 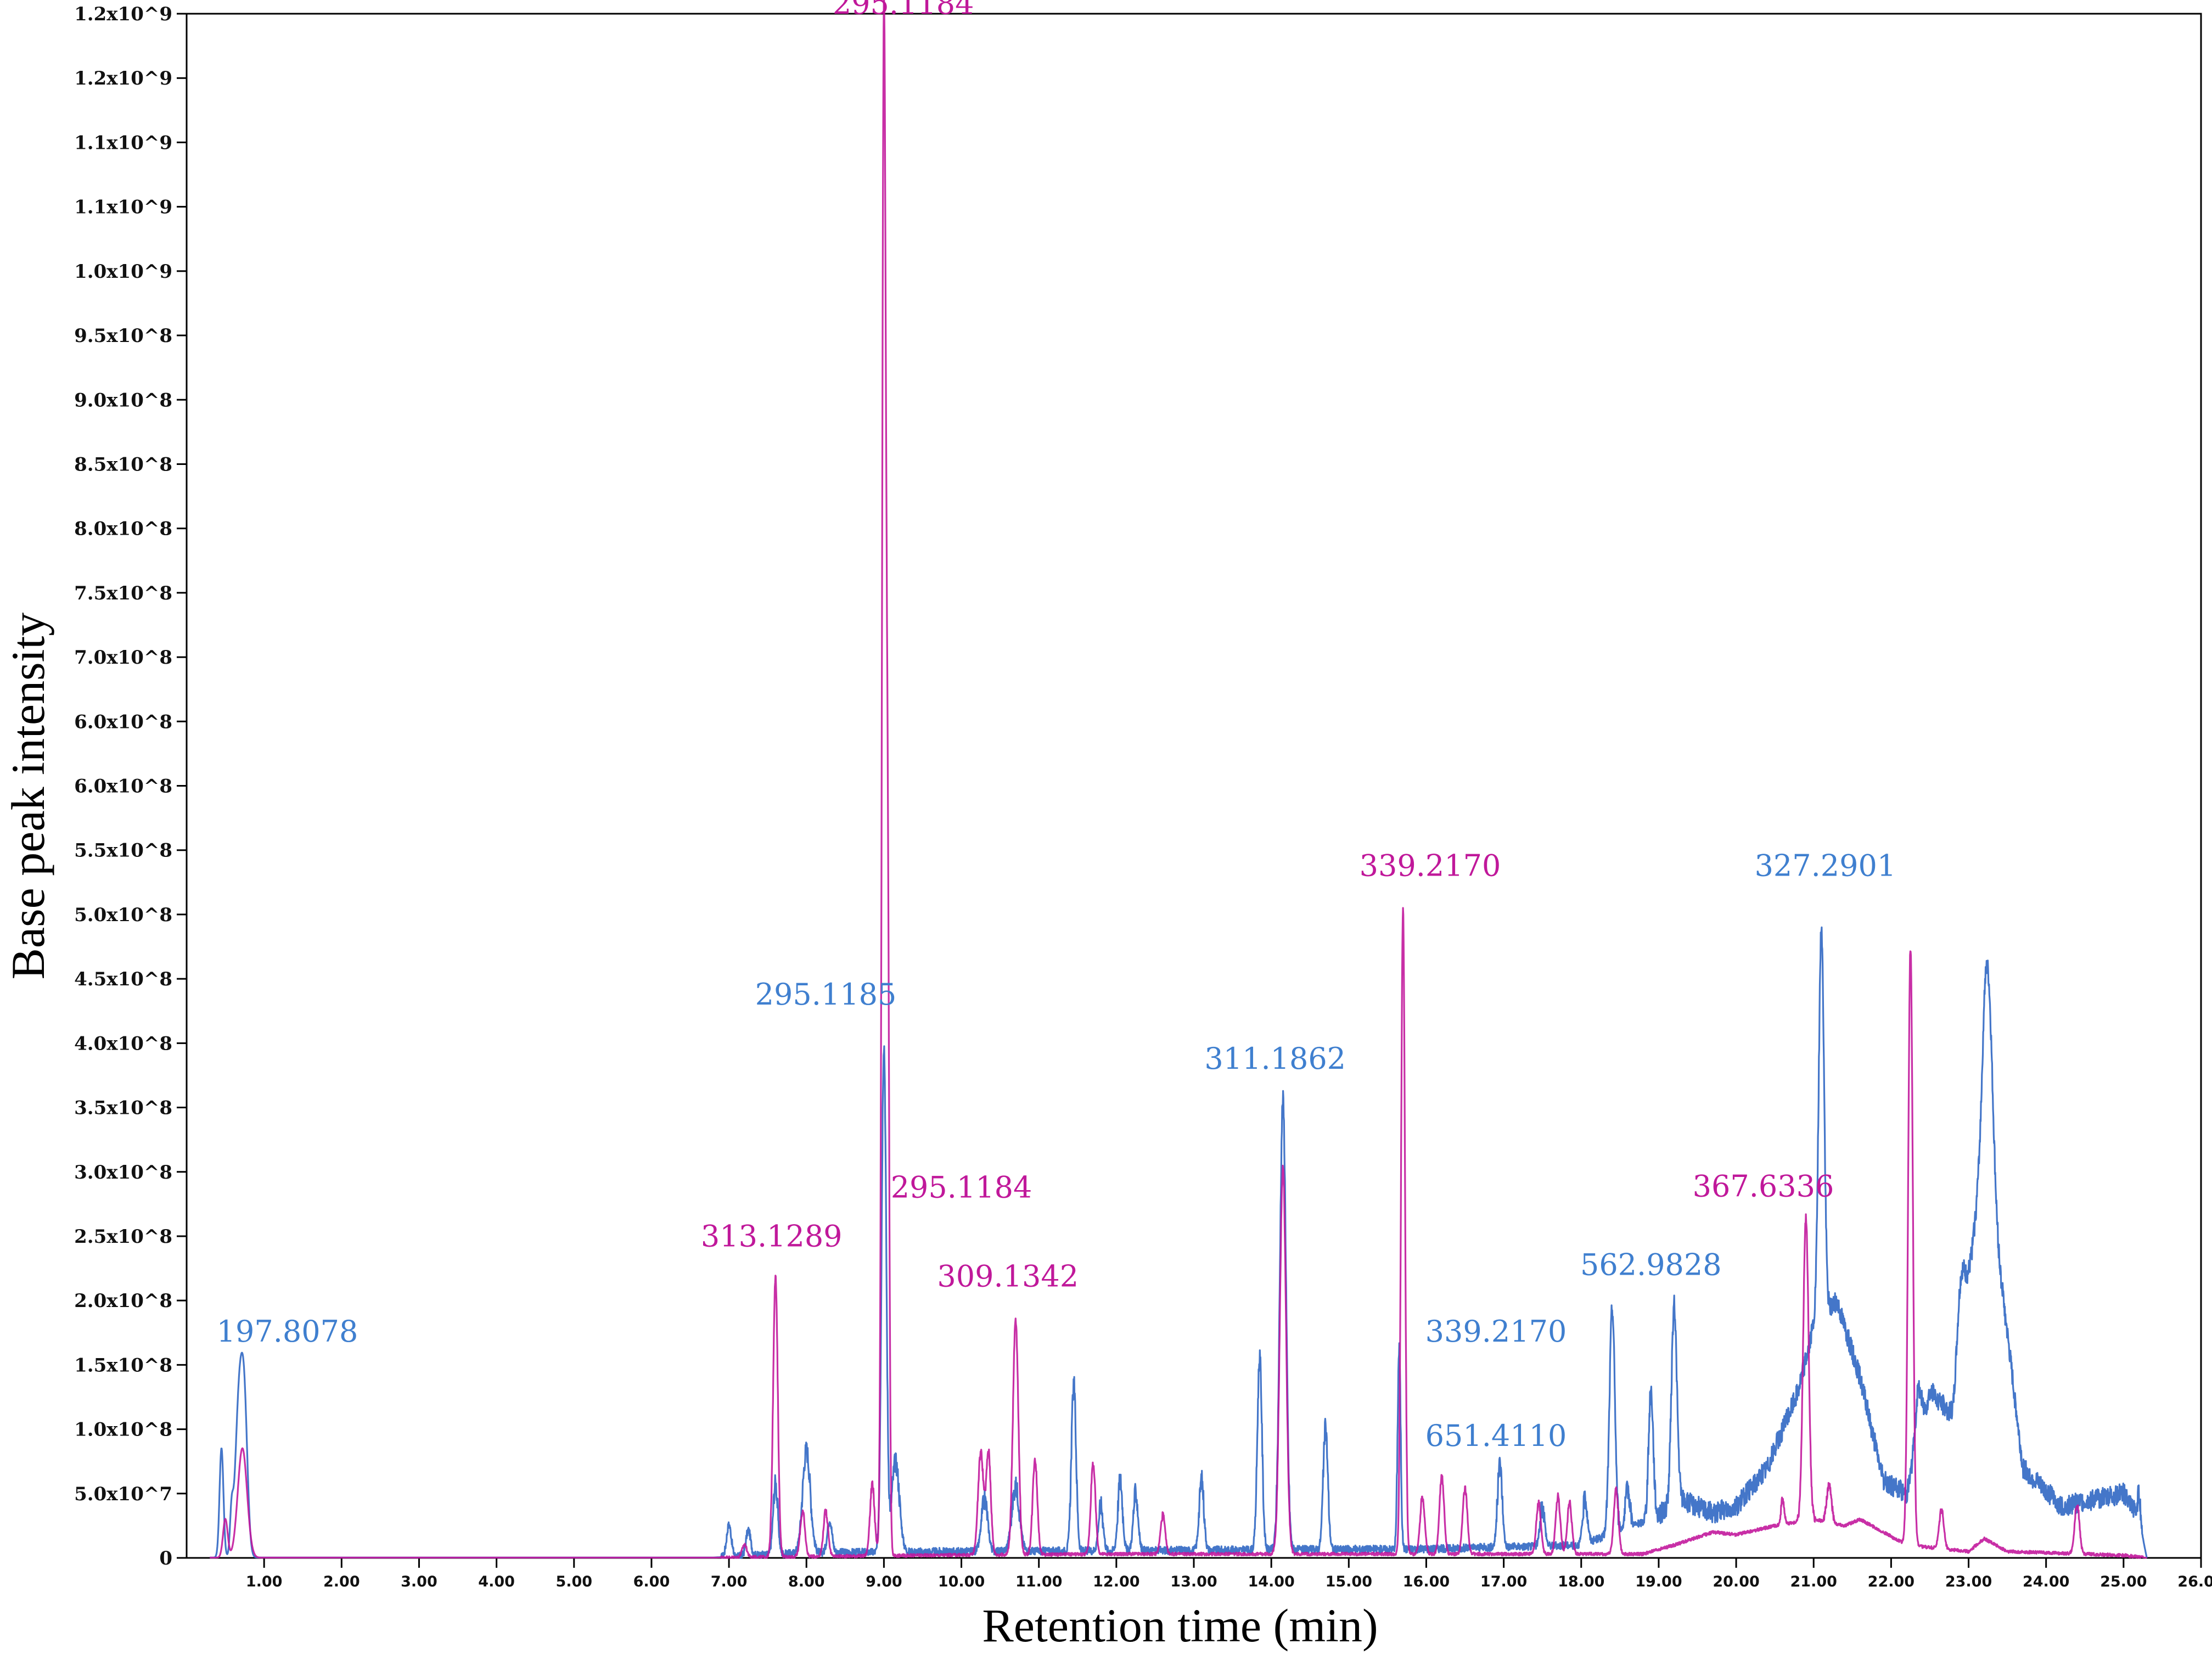 I want to click on x-tick-label: 26.00, so click(x=2194, y=1581).